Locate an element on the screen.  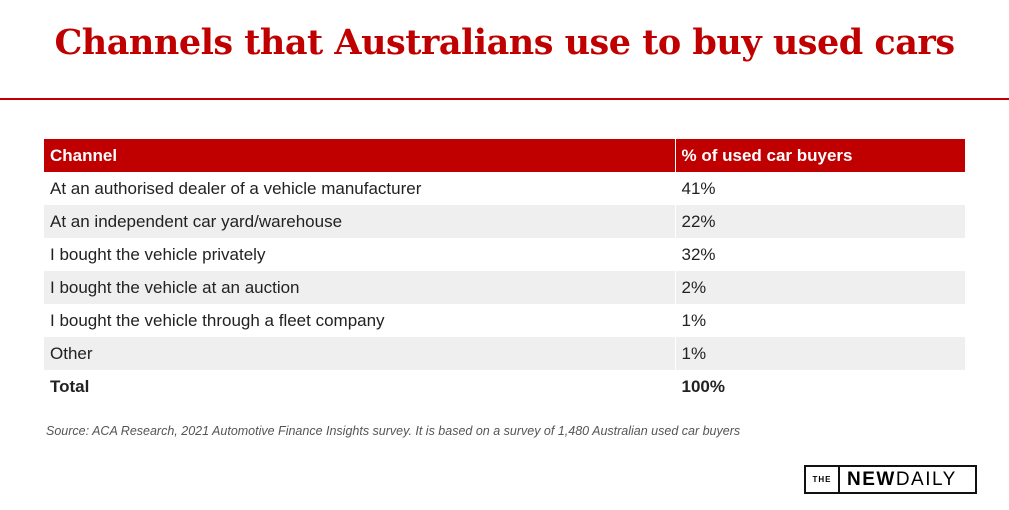
percent-cell: 100% is located at coordinates (819, 386).